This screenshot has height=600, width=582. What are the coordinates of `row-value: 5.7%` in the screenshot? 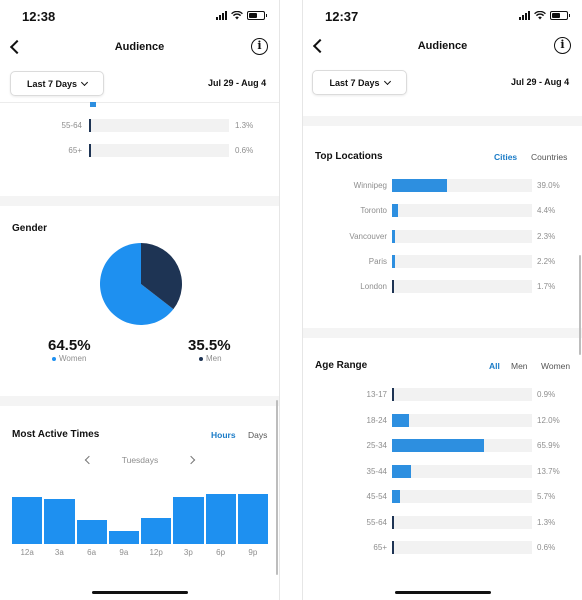 It's located at (546, 496).